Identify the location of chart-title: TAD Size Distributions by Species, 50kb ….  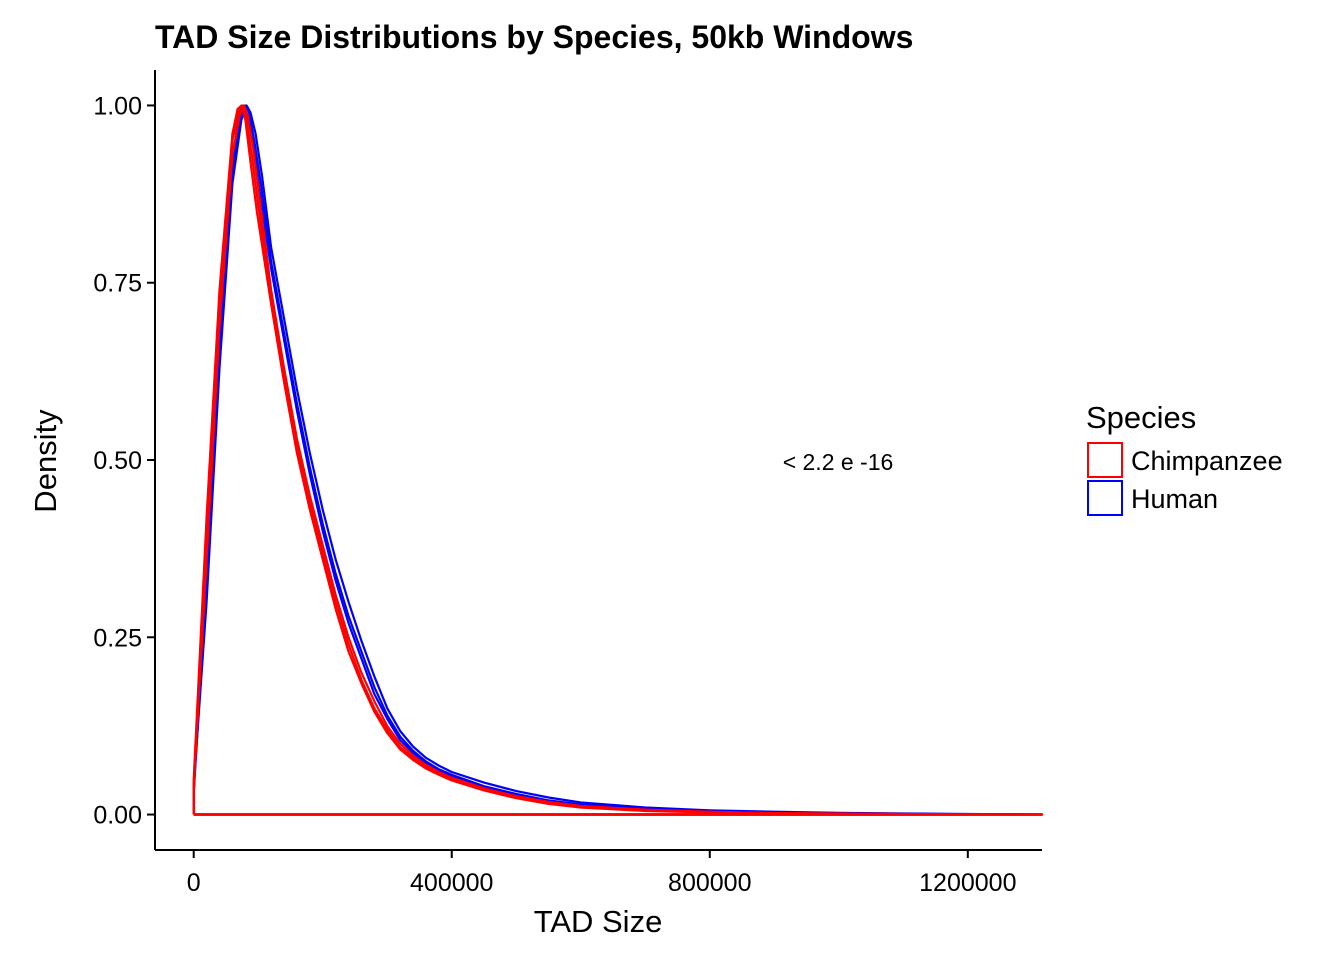
(534, 37).